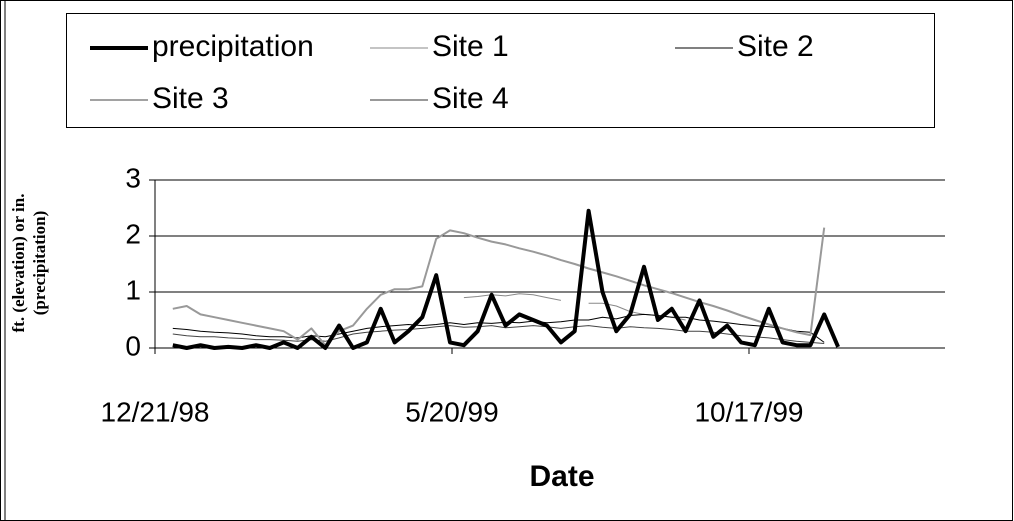  I want to click on y-tick-label: 2, so click(133, 233).